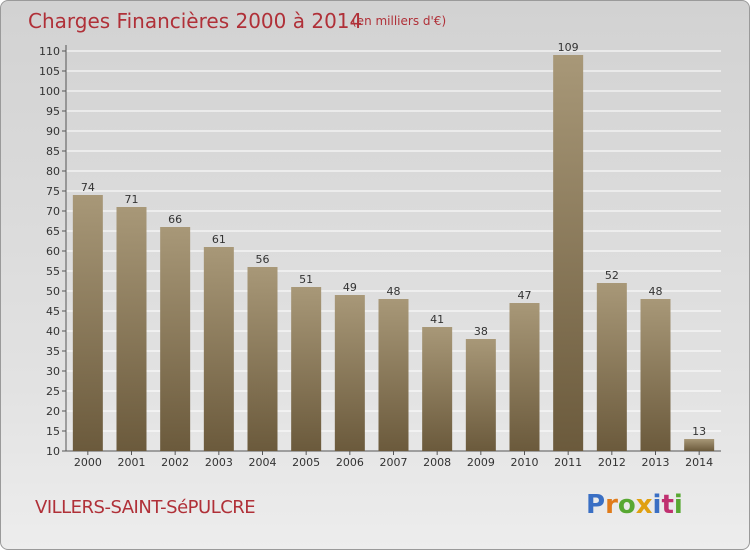 The width and height of the screenshot is (750, 550). What do you see at coordinates (175, 339) in the screenshot?
I see `bar-2002` at bounding box center [175, 339].